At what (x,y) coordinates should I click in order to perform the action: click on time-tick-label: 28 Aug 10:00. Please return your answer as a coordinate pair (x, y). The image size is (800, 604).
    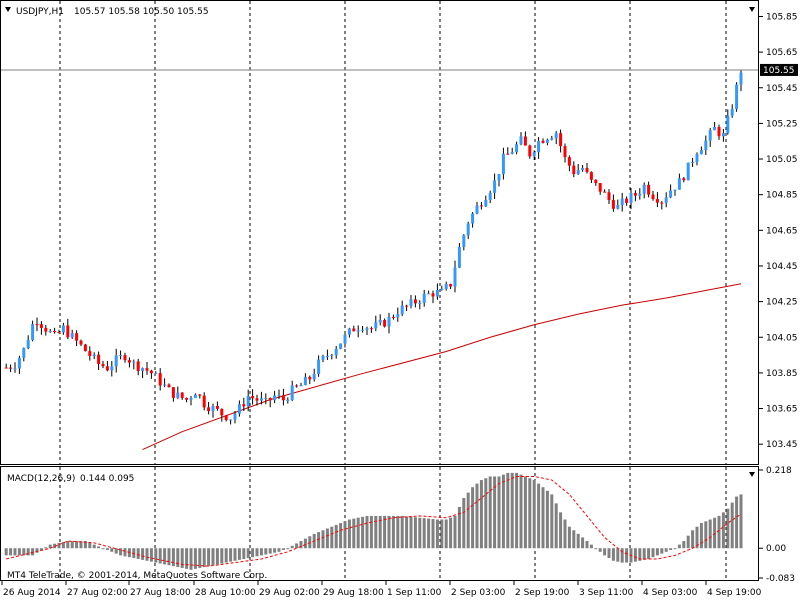
    Looking at the image, I should click on (225, 593).